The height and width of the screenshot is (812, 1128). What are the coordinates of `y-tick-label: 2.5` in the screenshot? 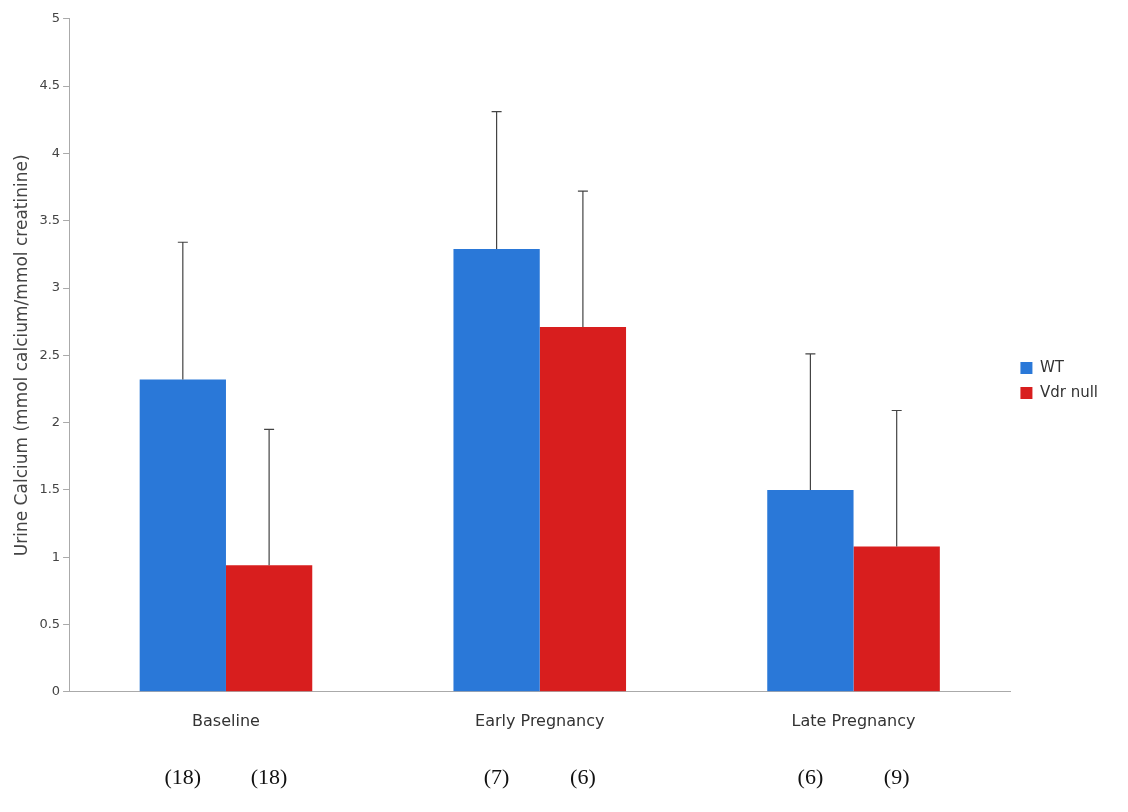 It's located at (50, 354).